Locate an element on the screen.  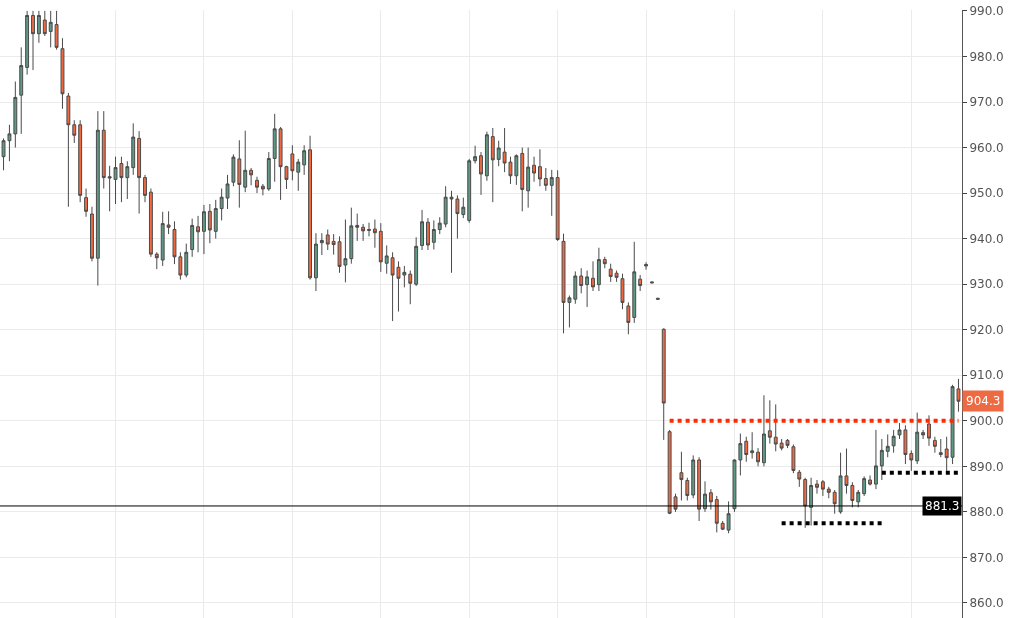
text: 904.3 is located at coordinates (983, 401).